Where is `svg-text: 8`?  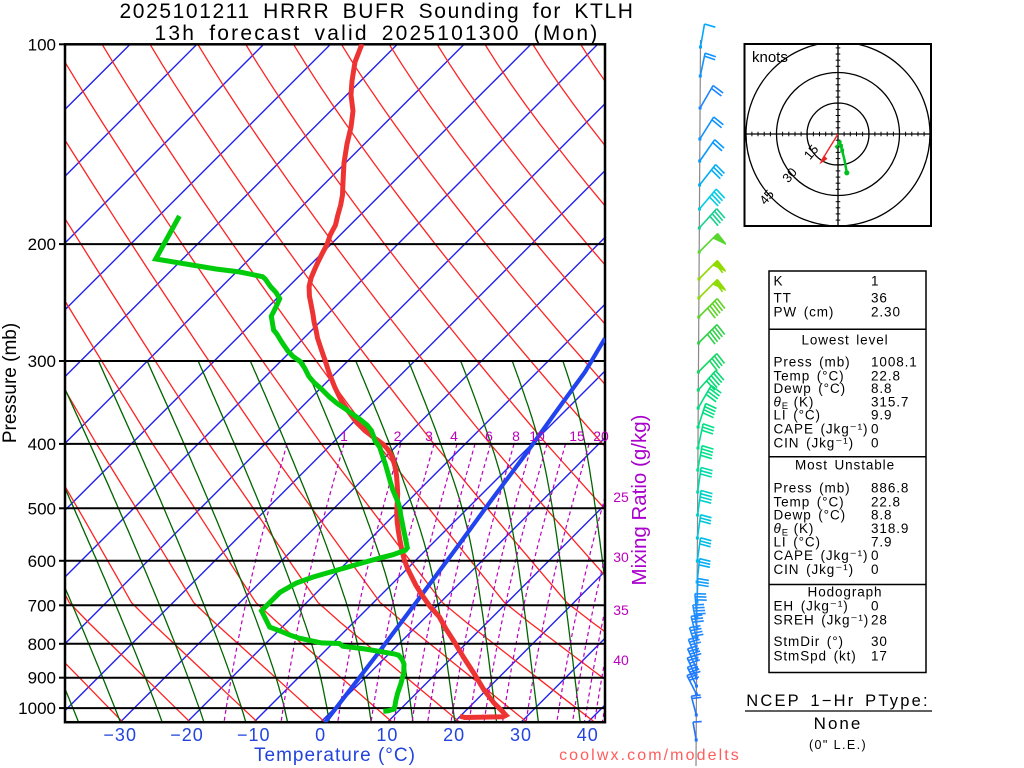
svg-text: 8 is located at coordinates (516, 436).